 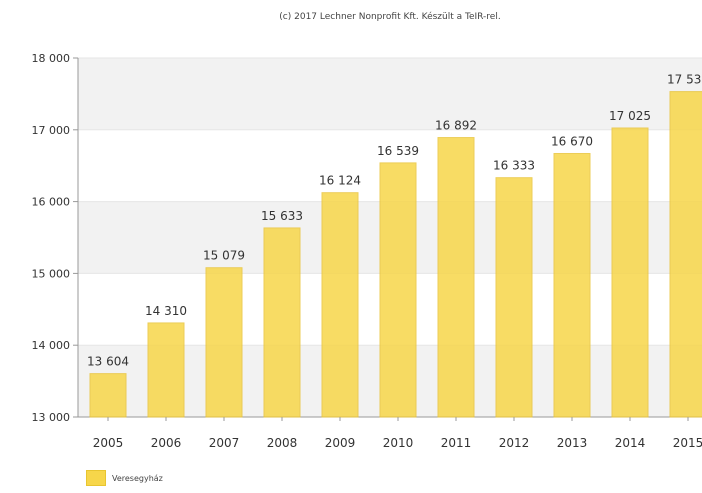 What do you see at coordinates (224, 443) in the screenshot?
I see `x-tick-label: 2007` at bounding box center [224, 443].